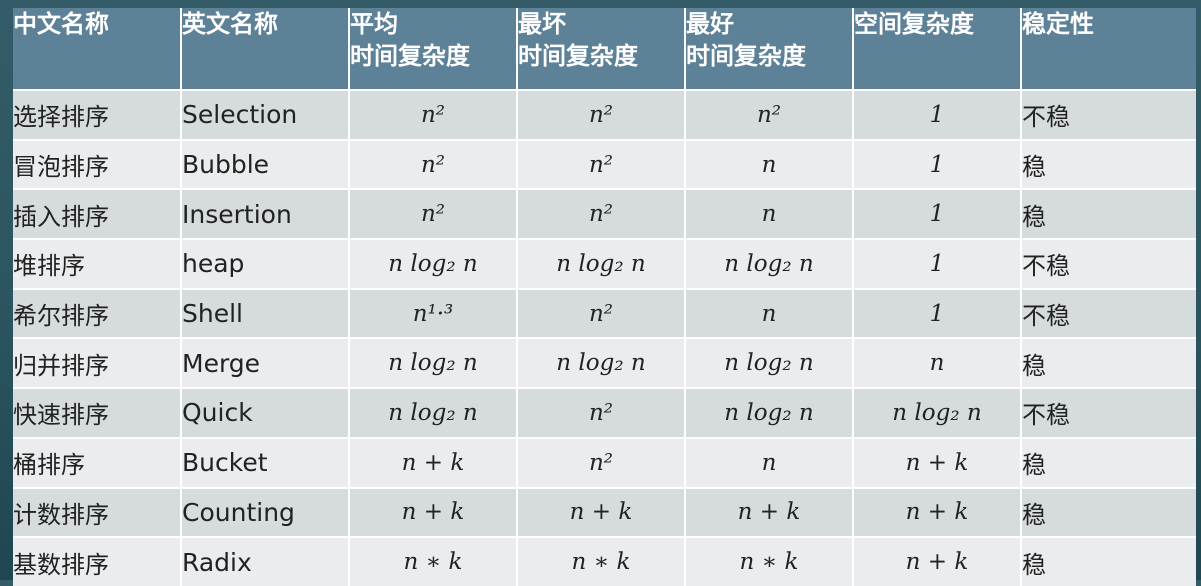 This screenshot has height=586, width=1201. I want to click on table-row: 选择排序 Selection n² n² n² 1 不稳, so click(604, 115).